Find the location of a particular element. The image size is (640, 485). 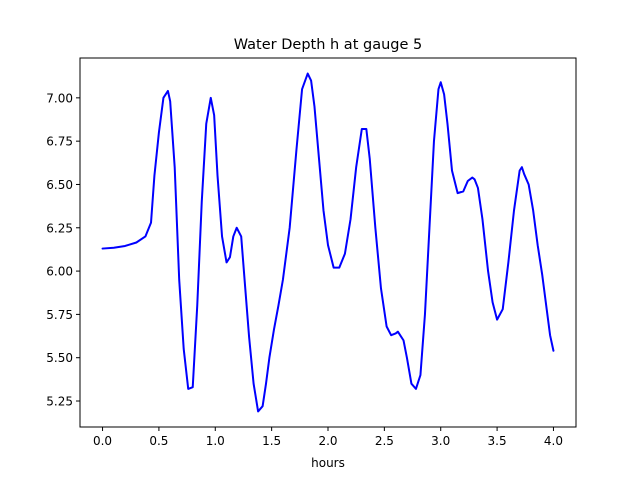

x-tick-label: 1.0 is located at coordinates (215, 441).